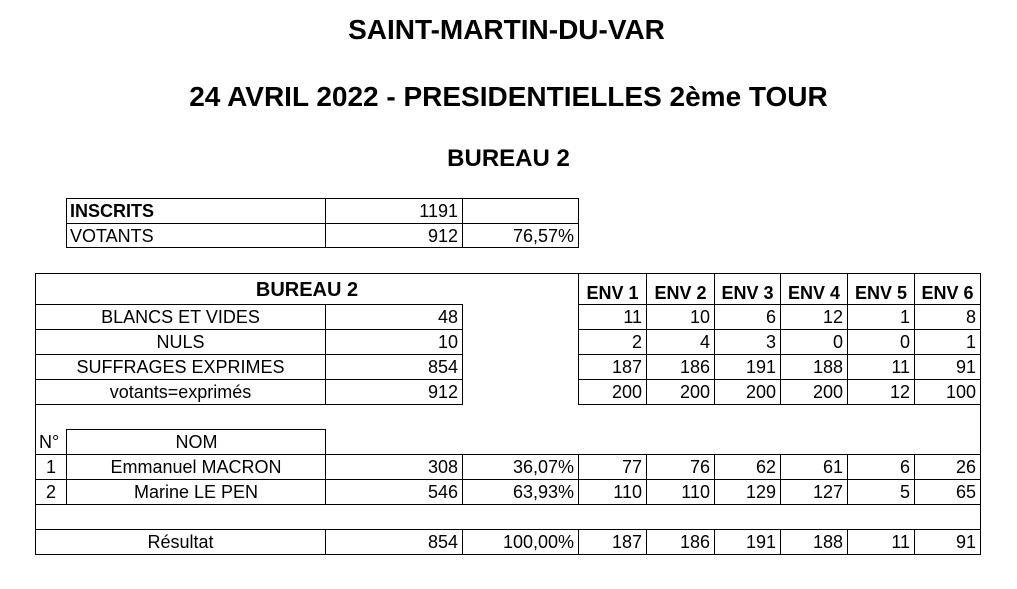 The image size is (1017, 589). I want to click on env-header-2: ENV 2, so click(680, 293).